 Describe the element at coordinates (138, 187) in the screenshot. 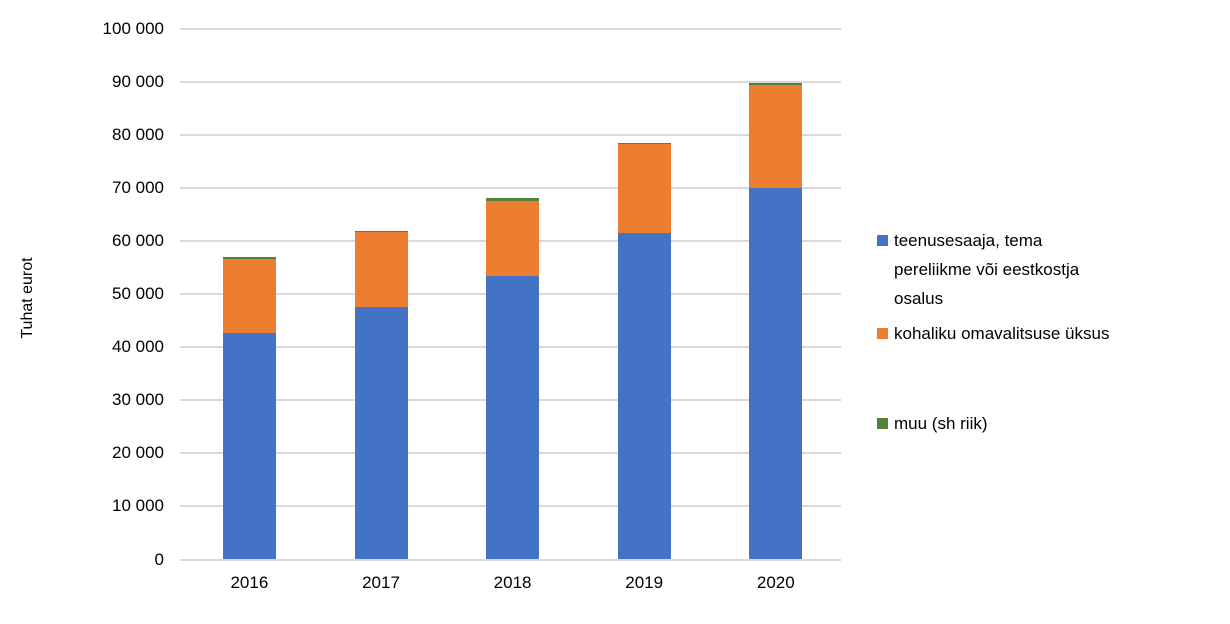

I see `y-tick-label: 70 000` at that location.